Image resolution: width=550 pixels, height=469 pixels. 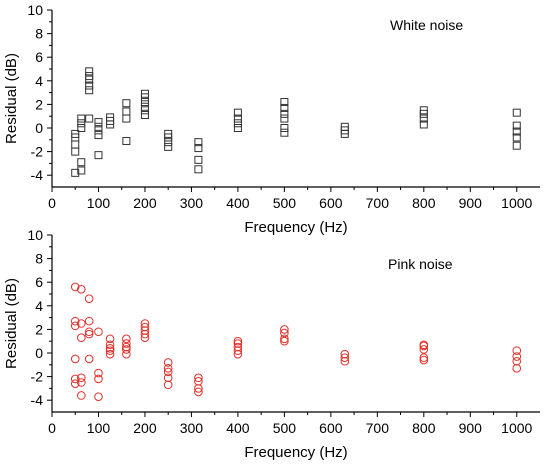 What do you see at coordinates (35, 235) in the screenshot?
I see `pink-y-tick-label: 10` at bounding box center [35, 235].